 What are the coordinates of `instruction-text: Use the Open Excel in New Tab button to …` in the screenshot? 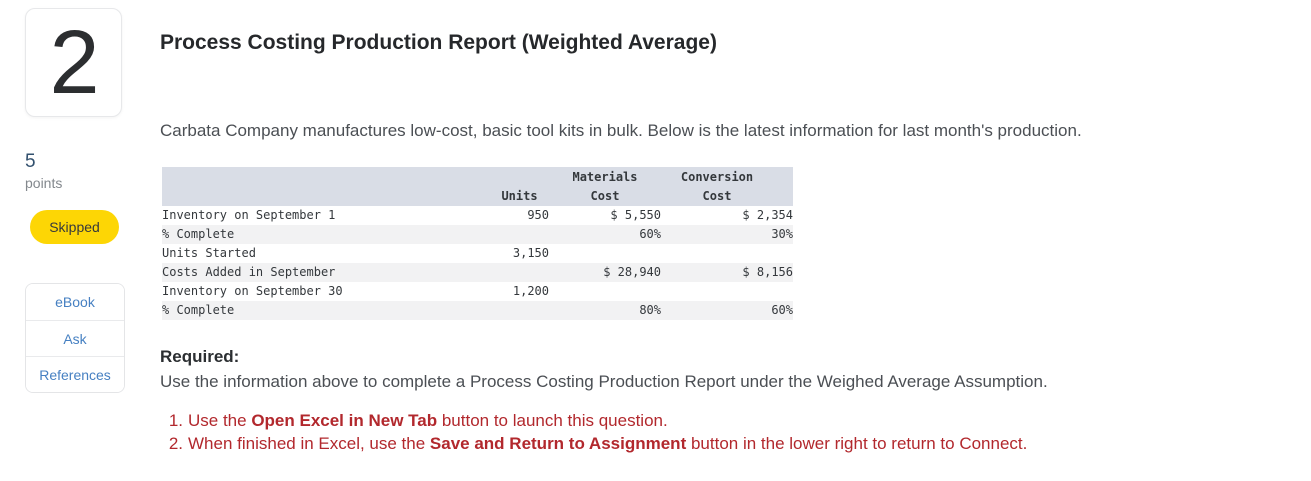 It's located at (428, 420).